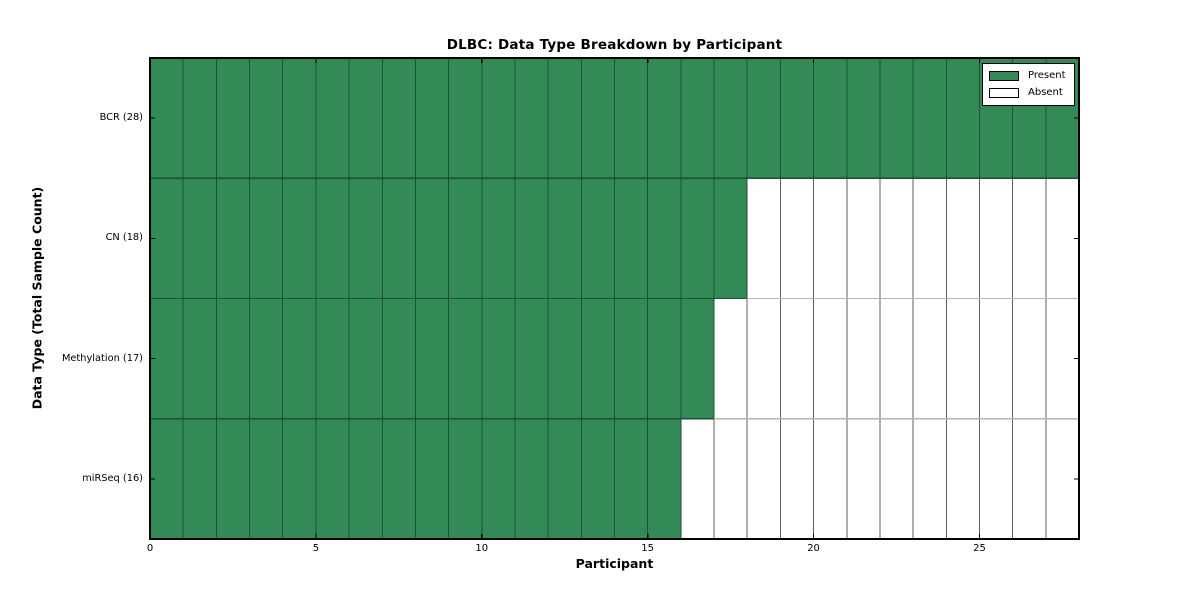 The image size is (1200, 600). I want to click on legend-entry-absent: Absent, so click(1028, 93).